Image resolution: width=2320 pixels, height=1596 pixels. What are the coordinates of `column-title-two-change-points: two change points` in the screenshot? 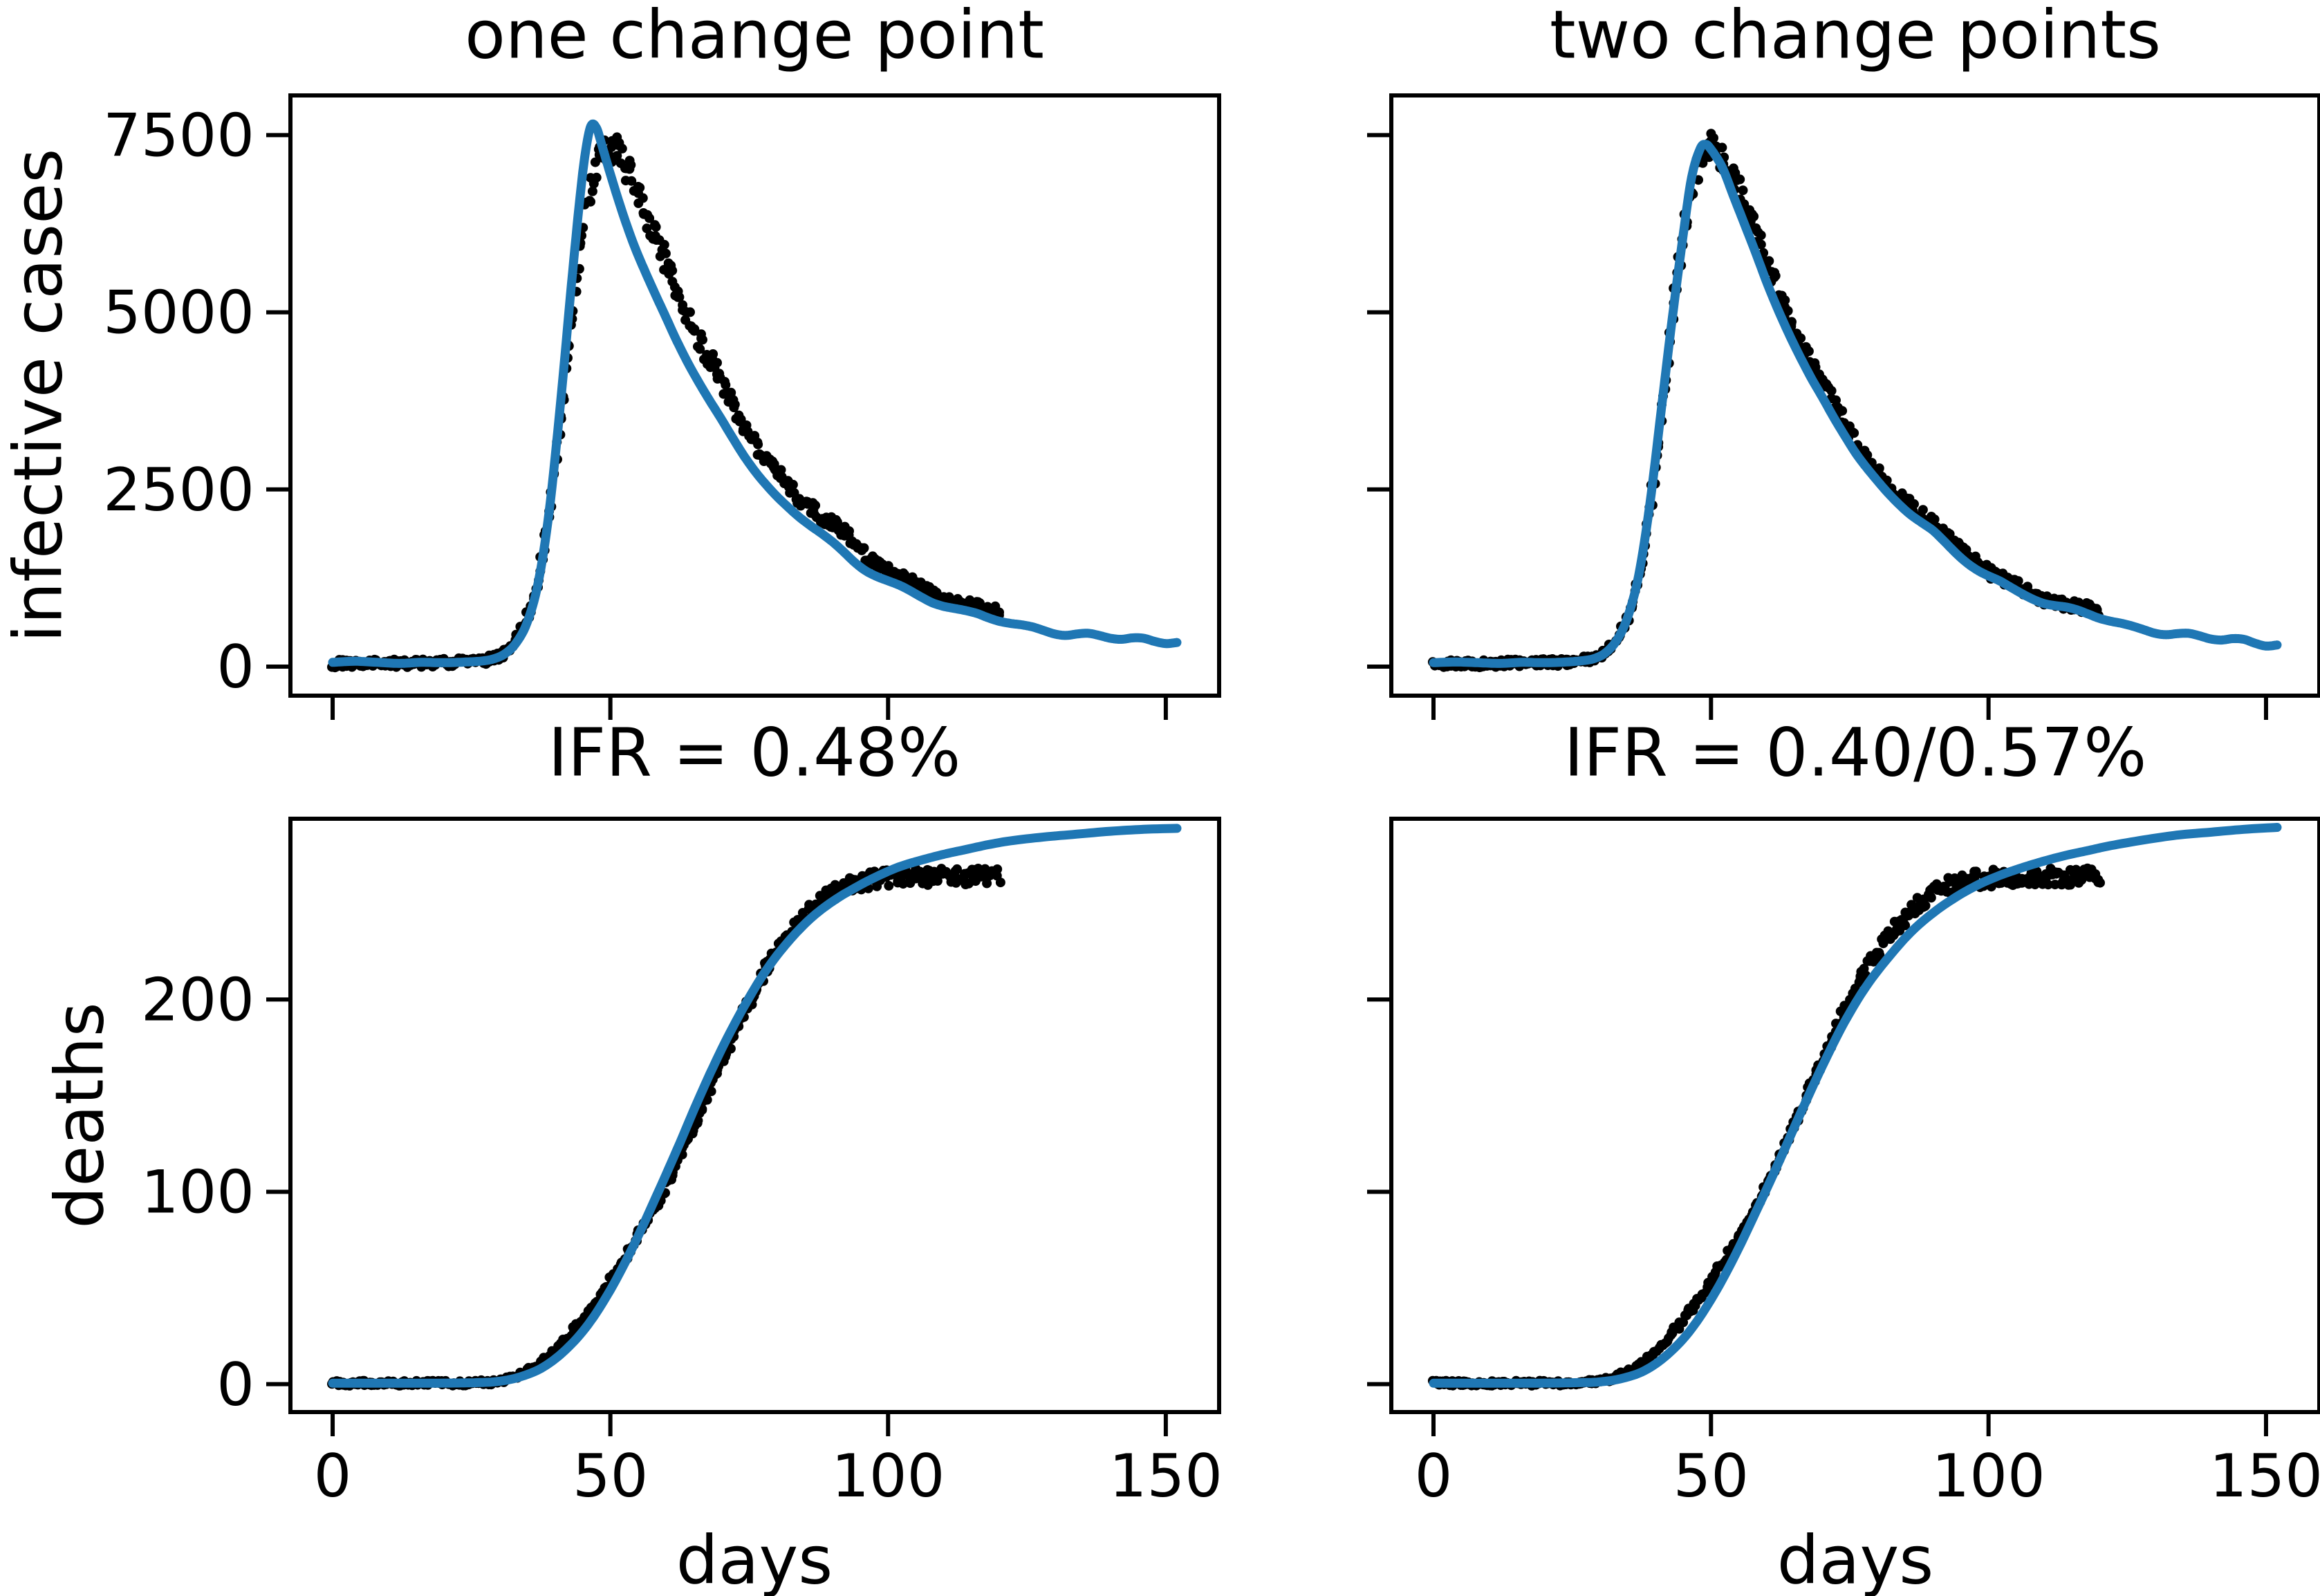 It's located at (1856, 37).